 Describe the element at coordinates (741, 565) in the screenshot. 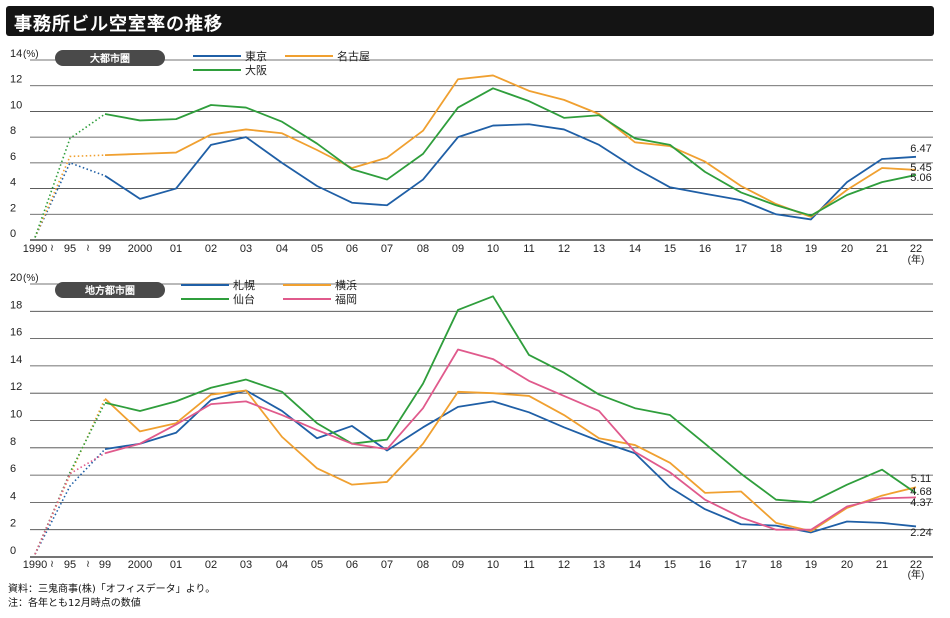

I see `x-tick-label: 17` at that location.